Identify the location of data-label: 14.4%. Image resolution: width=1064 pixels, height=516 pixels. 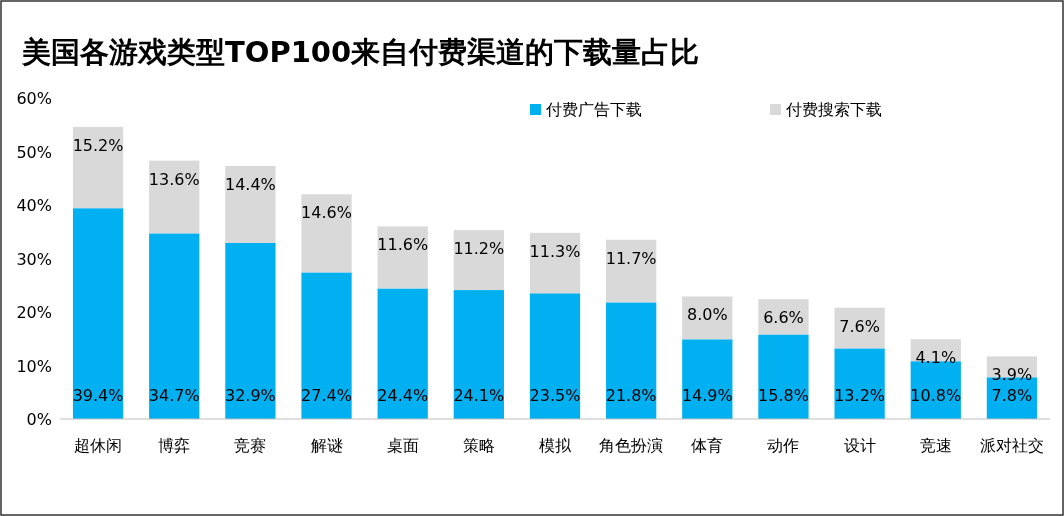
(250, 184).